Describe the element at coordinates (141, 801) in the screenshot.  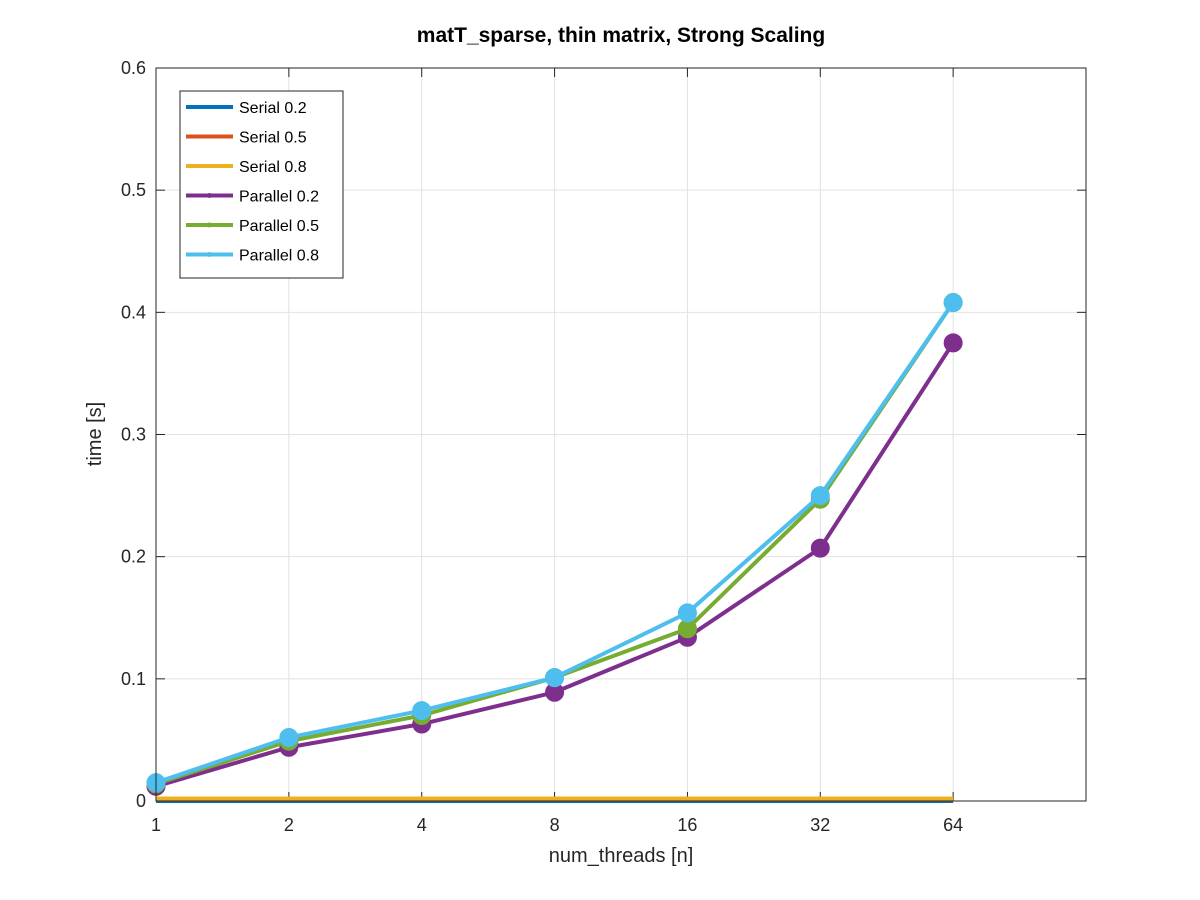
I see `y-tick-label: 0` at that location.